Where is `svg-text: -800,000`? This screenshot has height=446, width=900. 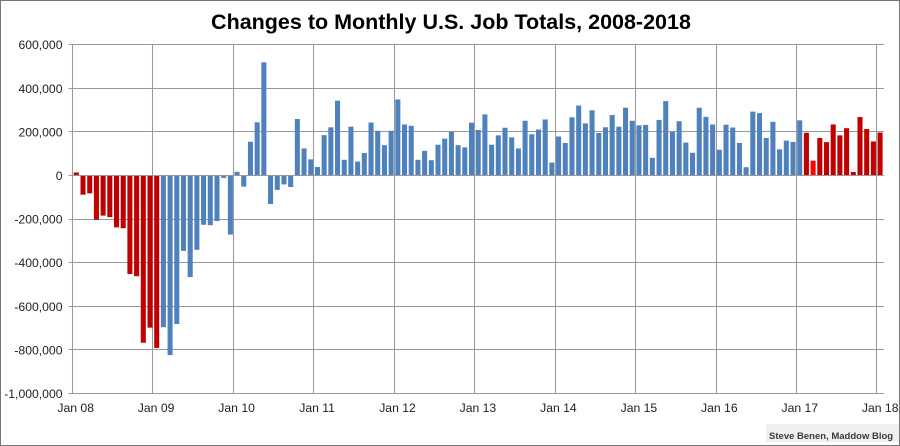
svg-text: -800,000 is located at coordinates (38, 350).